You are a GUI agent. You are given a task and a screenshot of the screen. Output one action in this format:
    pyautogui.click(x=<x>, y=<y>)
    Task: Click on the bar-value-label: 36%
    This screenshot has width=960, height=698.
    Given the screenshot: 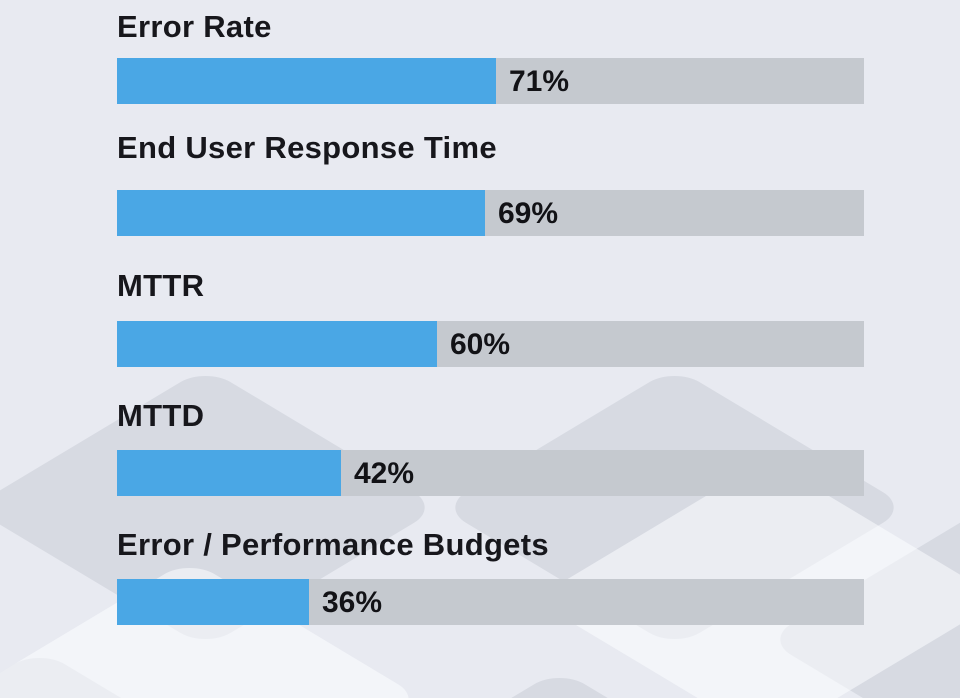 What is the action you would take?
    pyautogui.click(x=352, y=602)
    